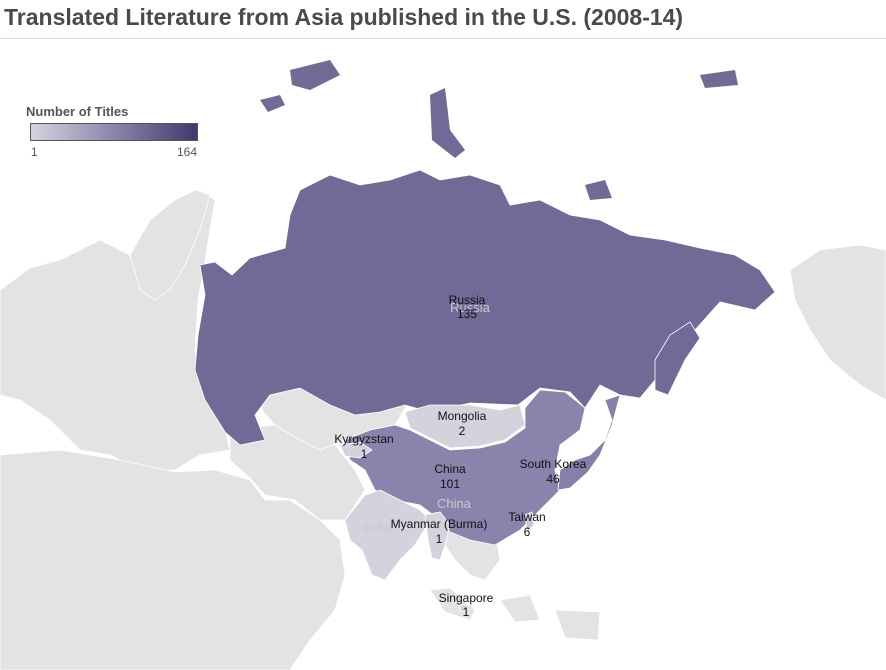 The width and height of the screenshot is (886, 670). I want to click on basemap-land-indonesia, so click(515, 614).